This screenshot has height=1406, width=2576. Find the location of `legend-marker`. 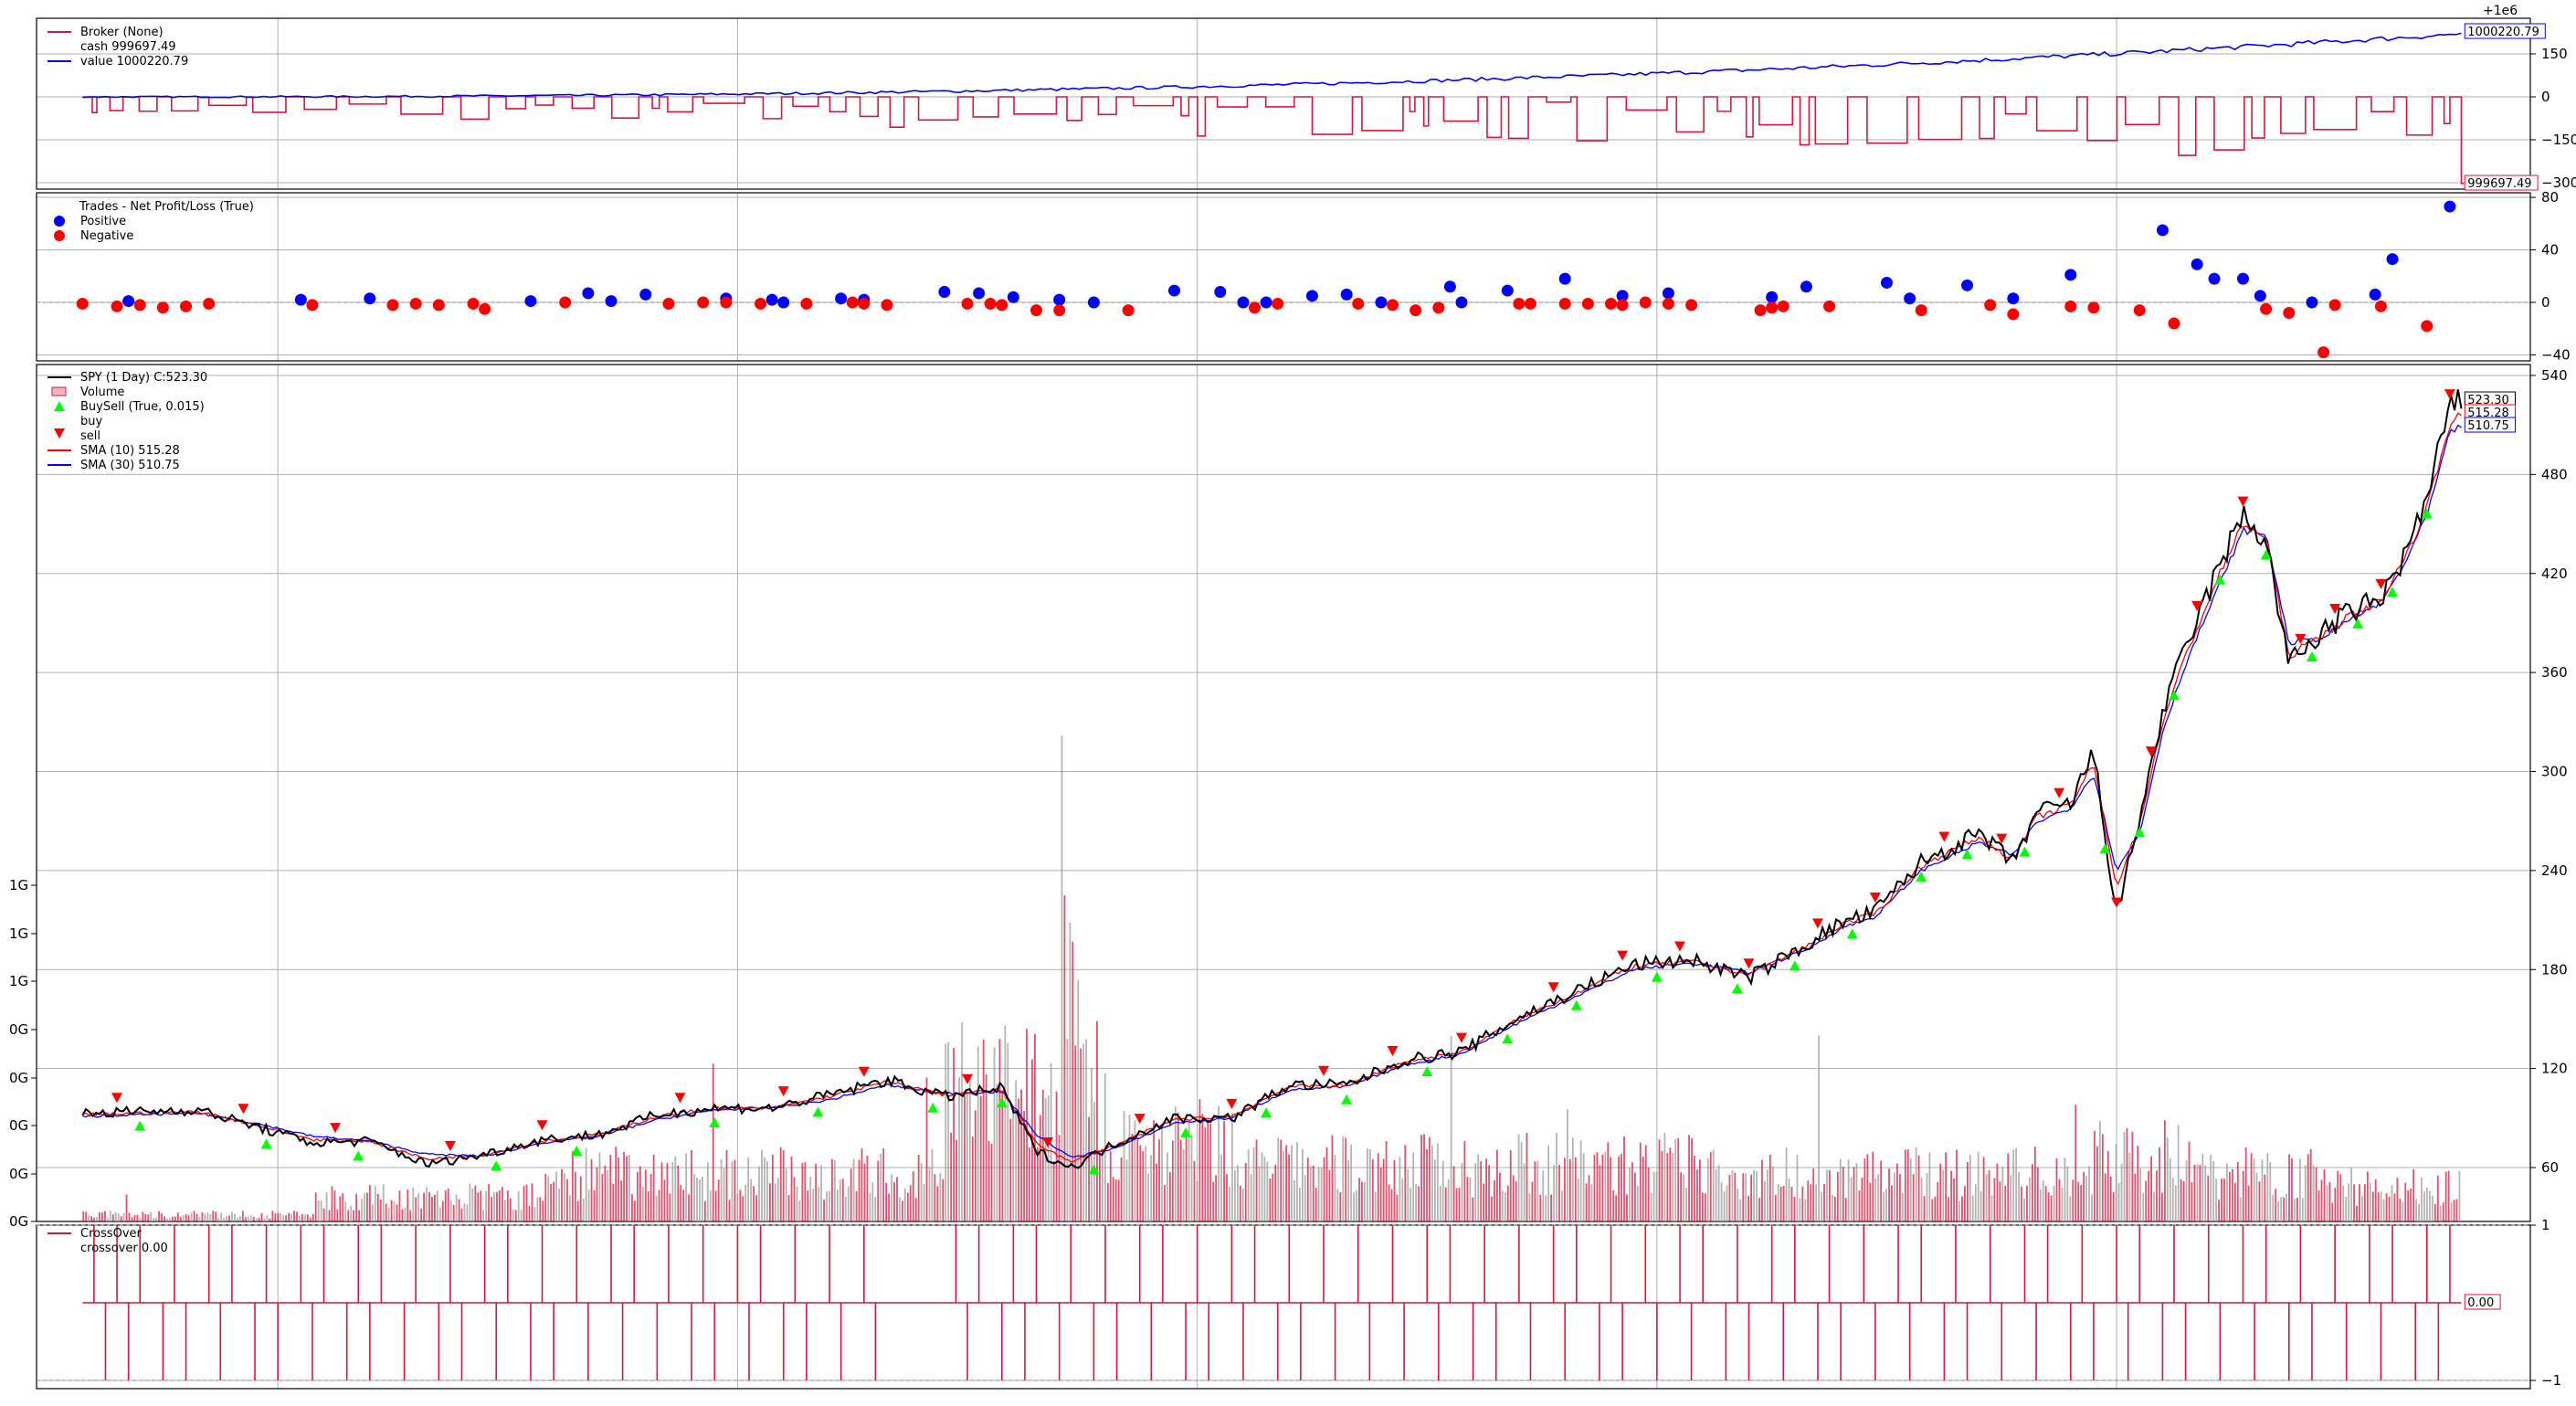

legend-marker is located at coordinates (59, 406).